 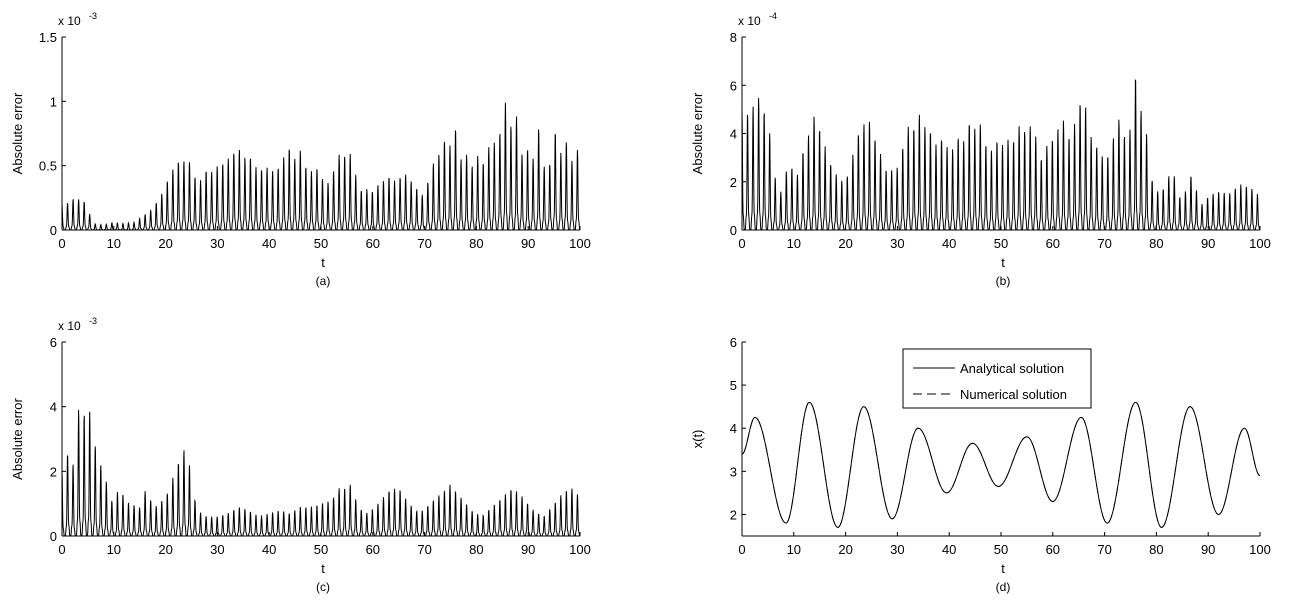 What do you see at coordinates (48, 37) in the screenshot?
I see `y-tick-label: 1.5` at bounding box center [48, 37].